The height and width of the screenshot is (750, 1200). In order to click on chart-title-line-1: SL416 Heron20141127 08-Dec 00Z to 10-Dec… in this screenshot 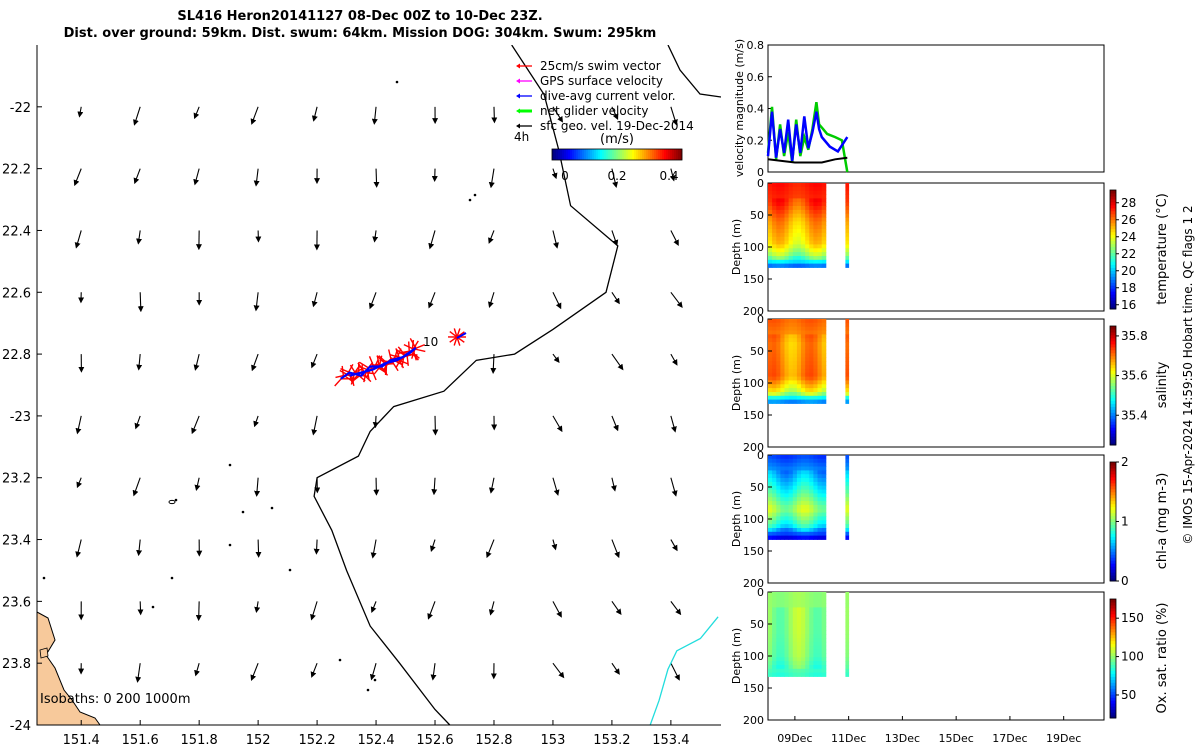, I will do `click(360, 16)`.